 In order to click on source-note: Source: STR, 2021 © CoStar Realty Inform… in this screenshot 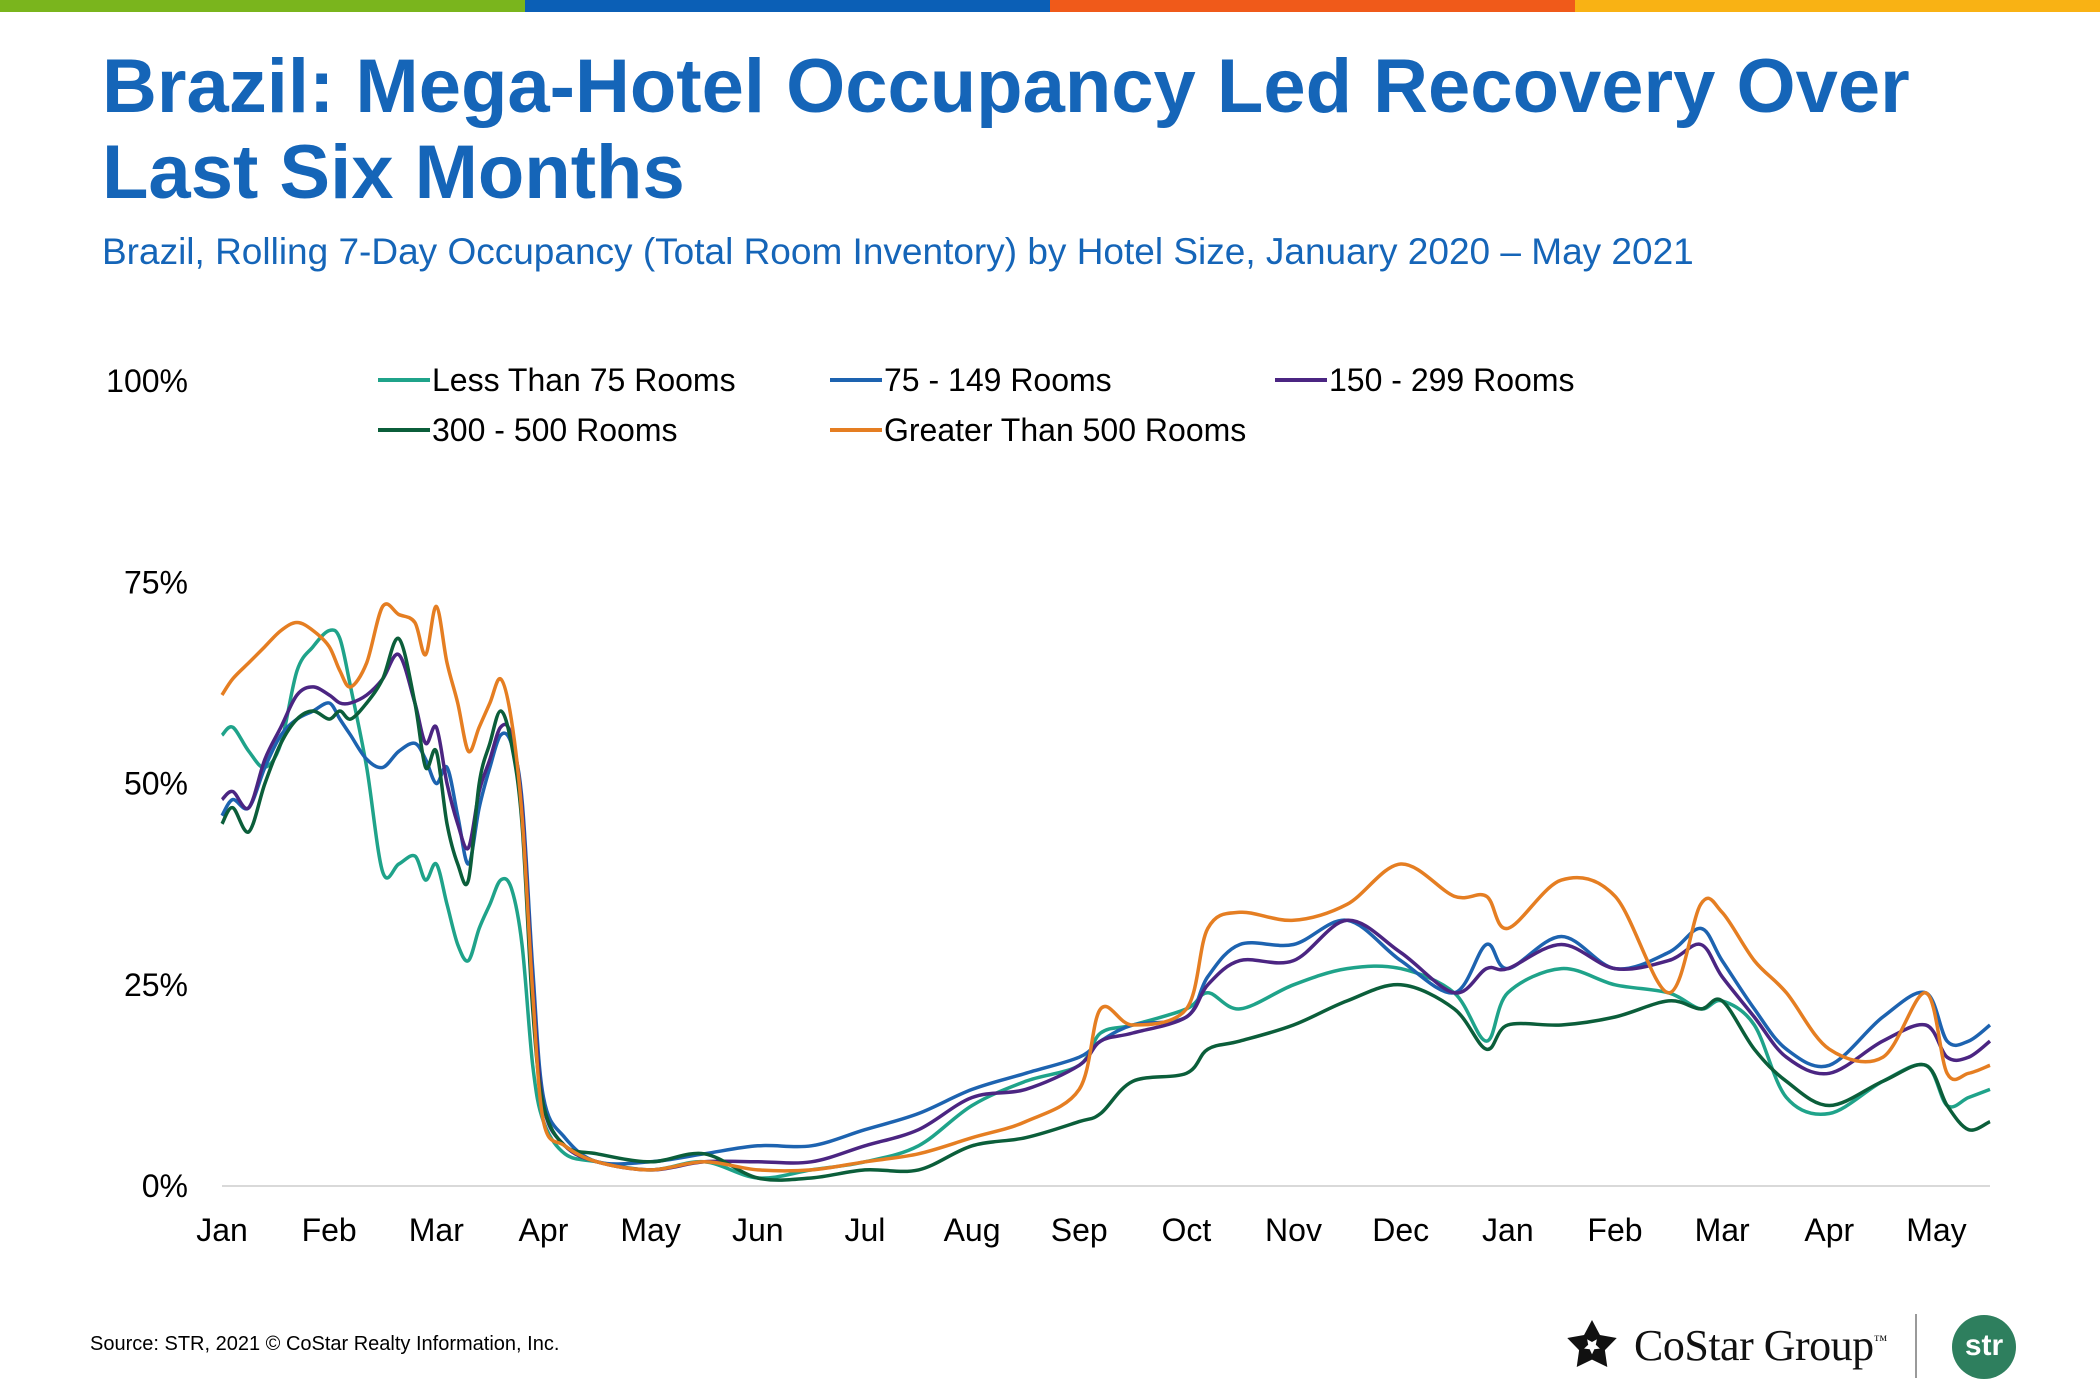, I will do `click(325, 1344)`.